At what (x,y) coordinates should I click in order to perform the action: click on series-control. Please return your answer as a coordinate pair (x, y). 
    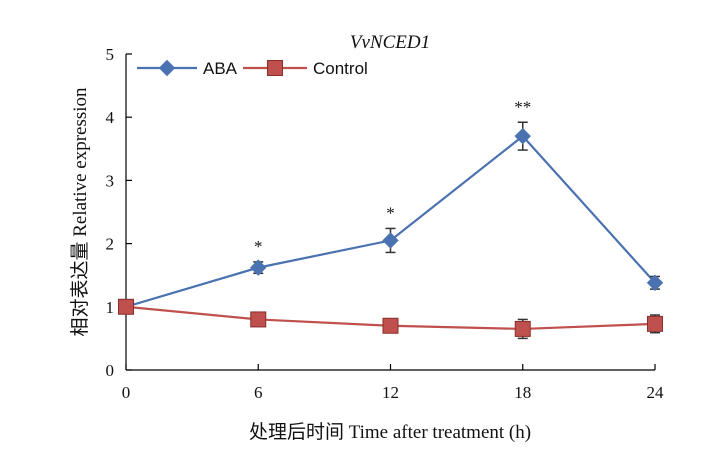
    Looking at the image, I should click on (390, 319).